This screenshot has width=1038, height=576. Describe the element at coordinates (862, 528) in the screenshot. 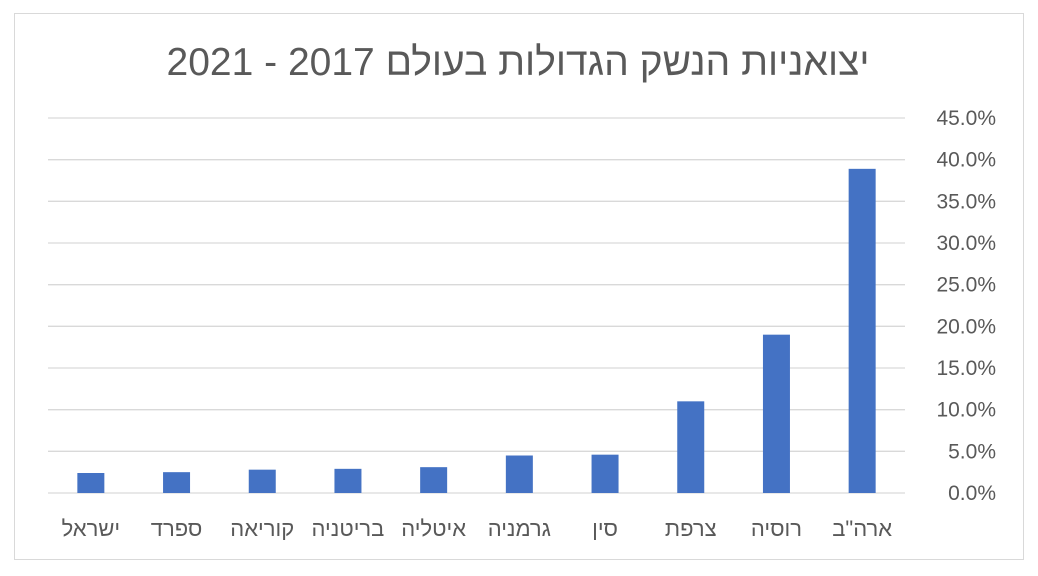

I see `x-category-label: ארה"ב` at that location.